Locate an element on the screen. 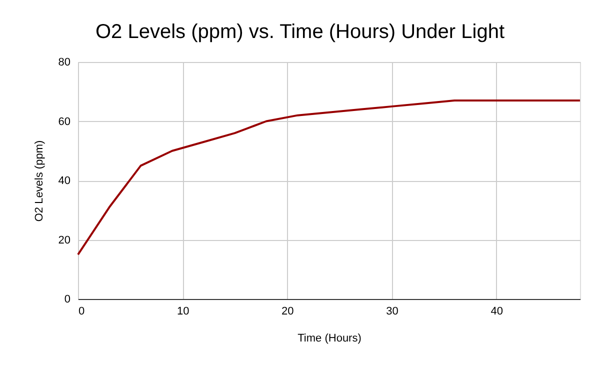  x-tick-label: 0 is located at coordinates (81, 312).